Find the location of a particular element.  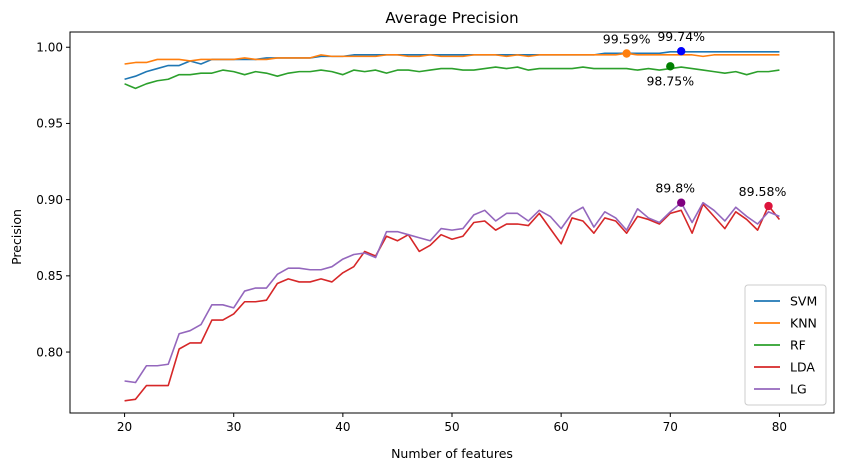

highlight-marker-rf is located at coordinates (670, 66).